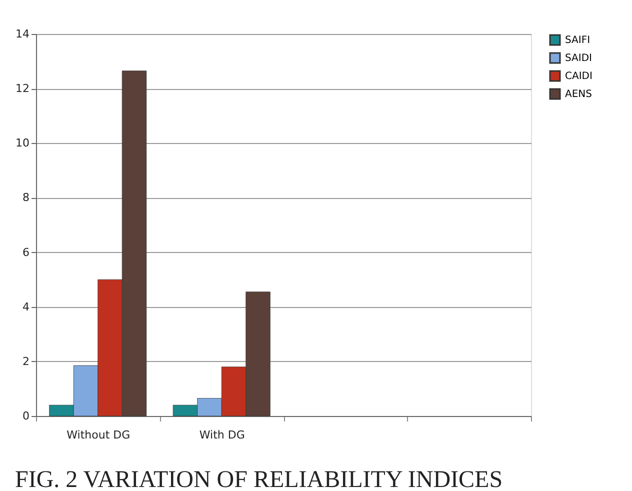 The width and height of the screenshot is (632, 491). What do you see at coordinates (26, 416) in the screenshot?
I see `y-tick-label: 0` at bounding box center [26, 416].